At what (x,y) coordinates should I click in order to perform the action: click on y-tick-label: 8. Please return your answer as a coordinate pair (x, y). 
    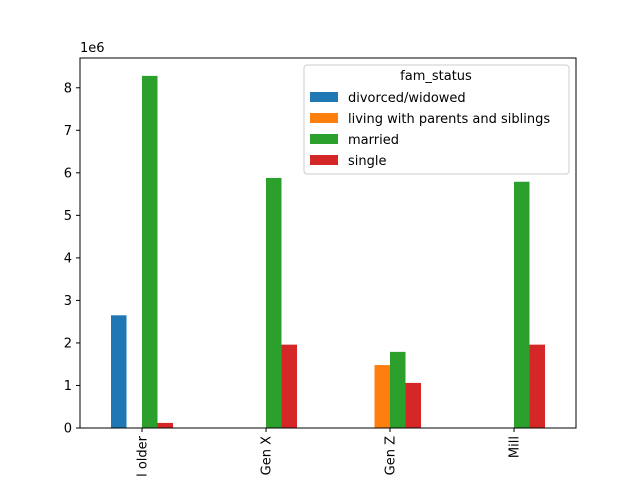
    Looking at the image, I should click on (68, 88).